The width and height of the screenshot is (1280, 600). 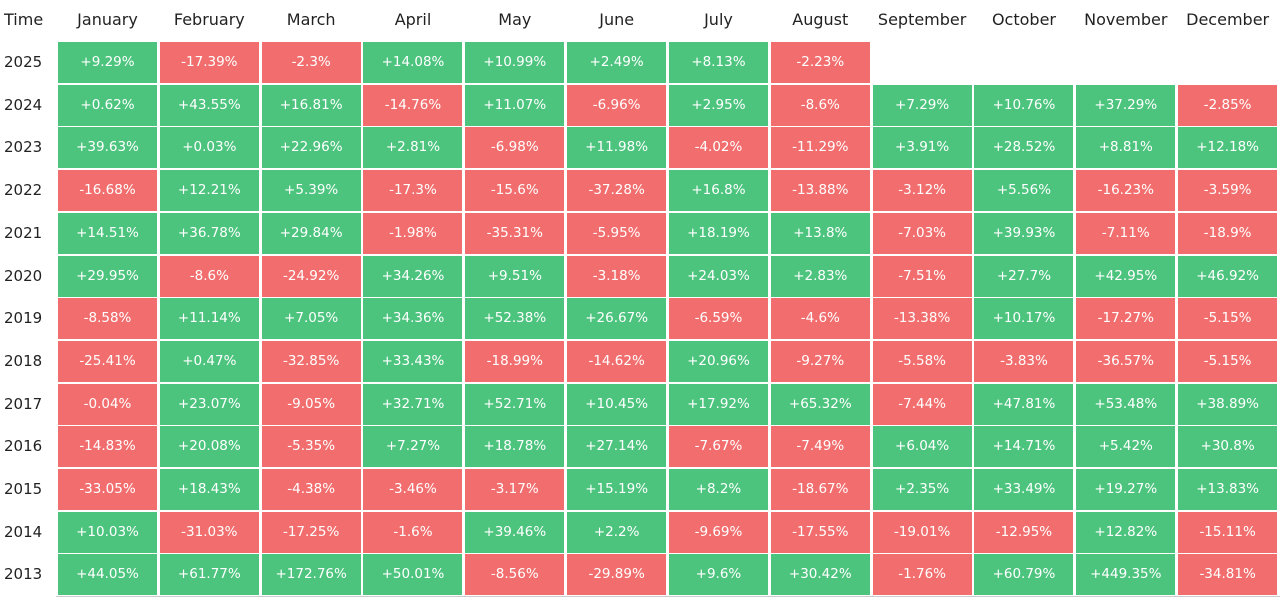 What do you see at coordinates (107, 447) in the screenshot?
I see `return-cell-2016-january: -14.83%` at bounding box center [107, 447].